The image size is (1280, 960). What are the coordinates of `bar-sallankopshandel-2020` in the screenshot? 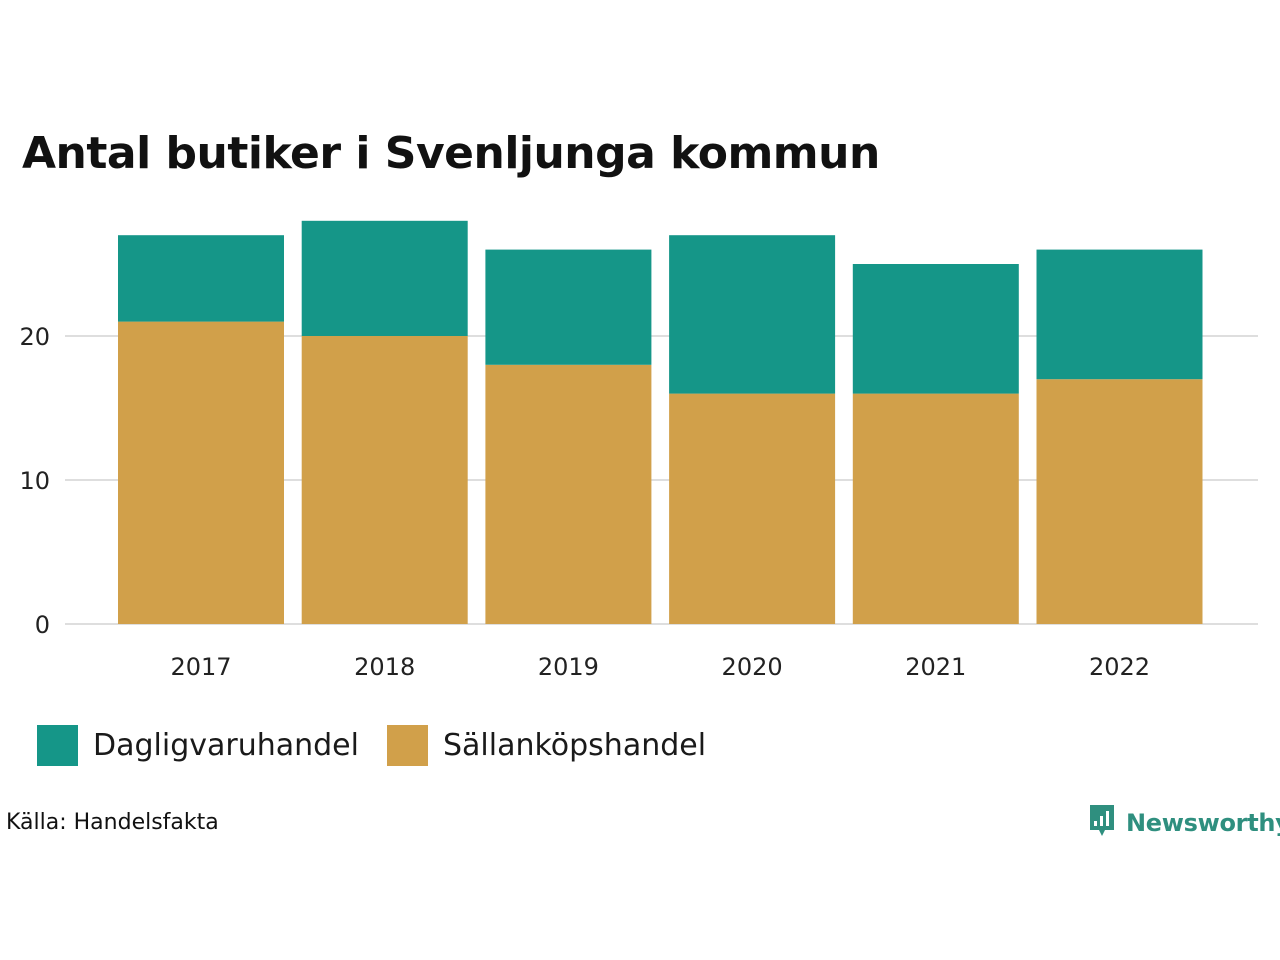 It's located at (752, 508).